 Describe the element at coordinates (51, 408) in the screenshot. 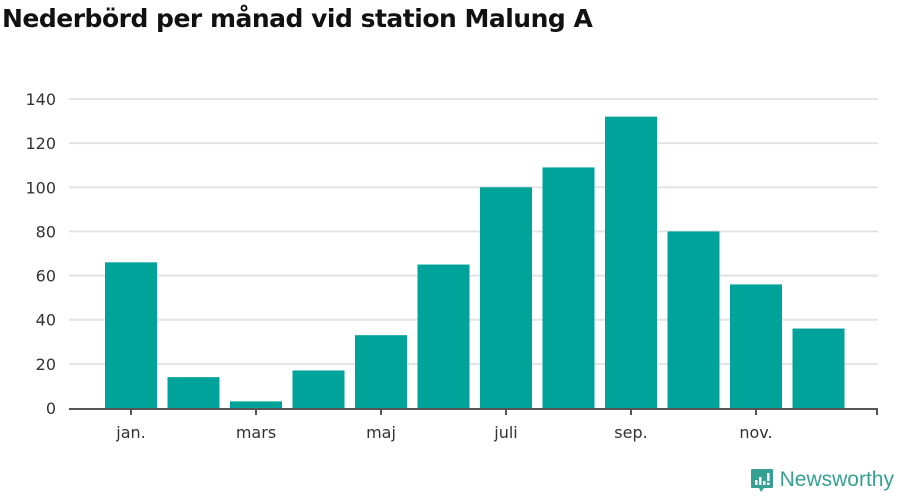

I see `y-tick-label: 0` at that location.